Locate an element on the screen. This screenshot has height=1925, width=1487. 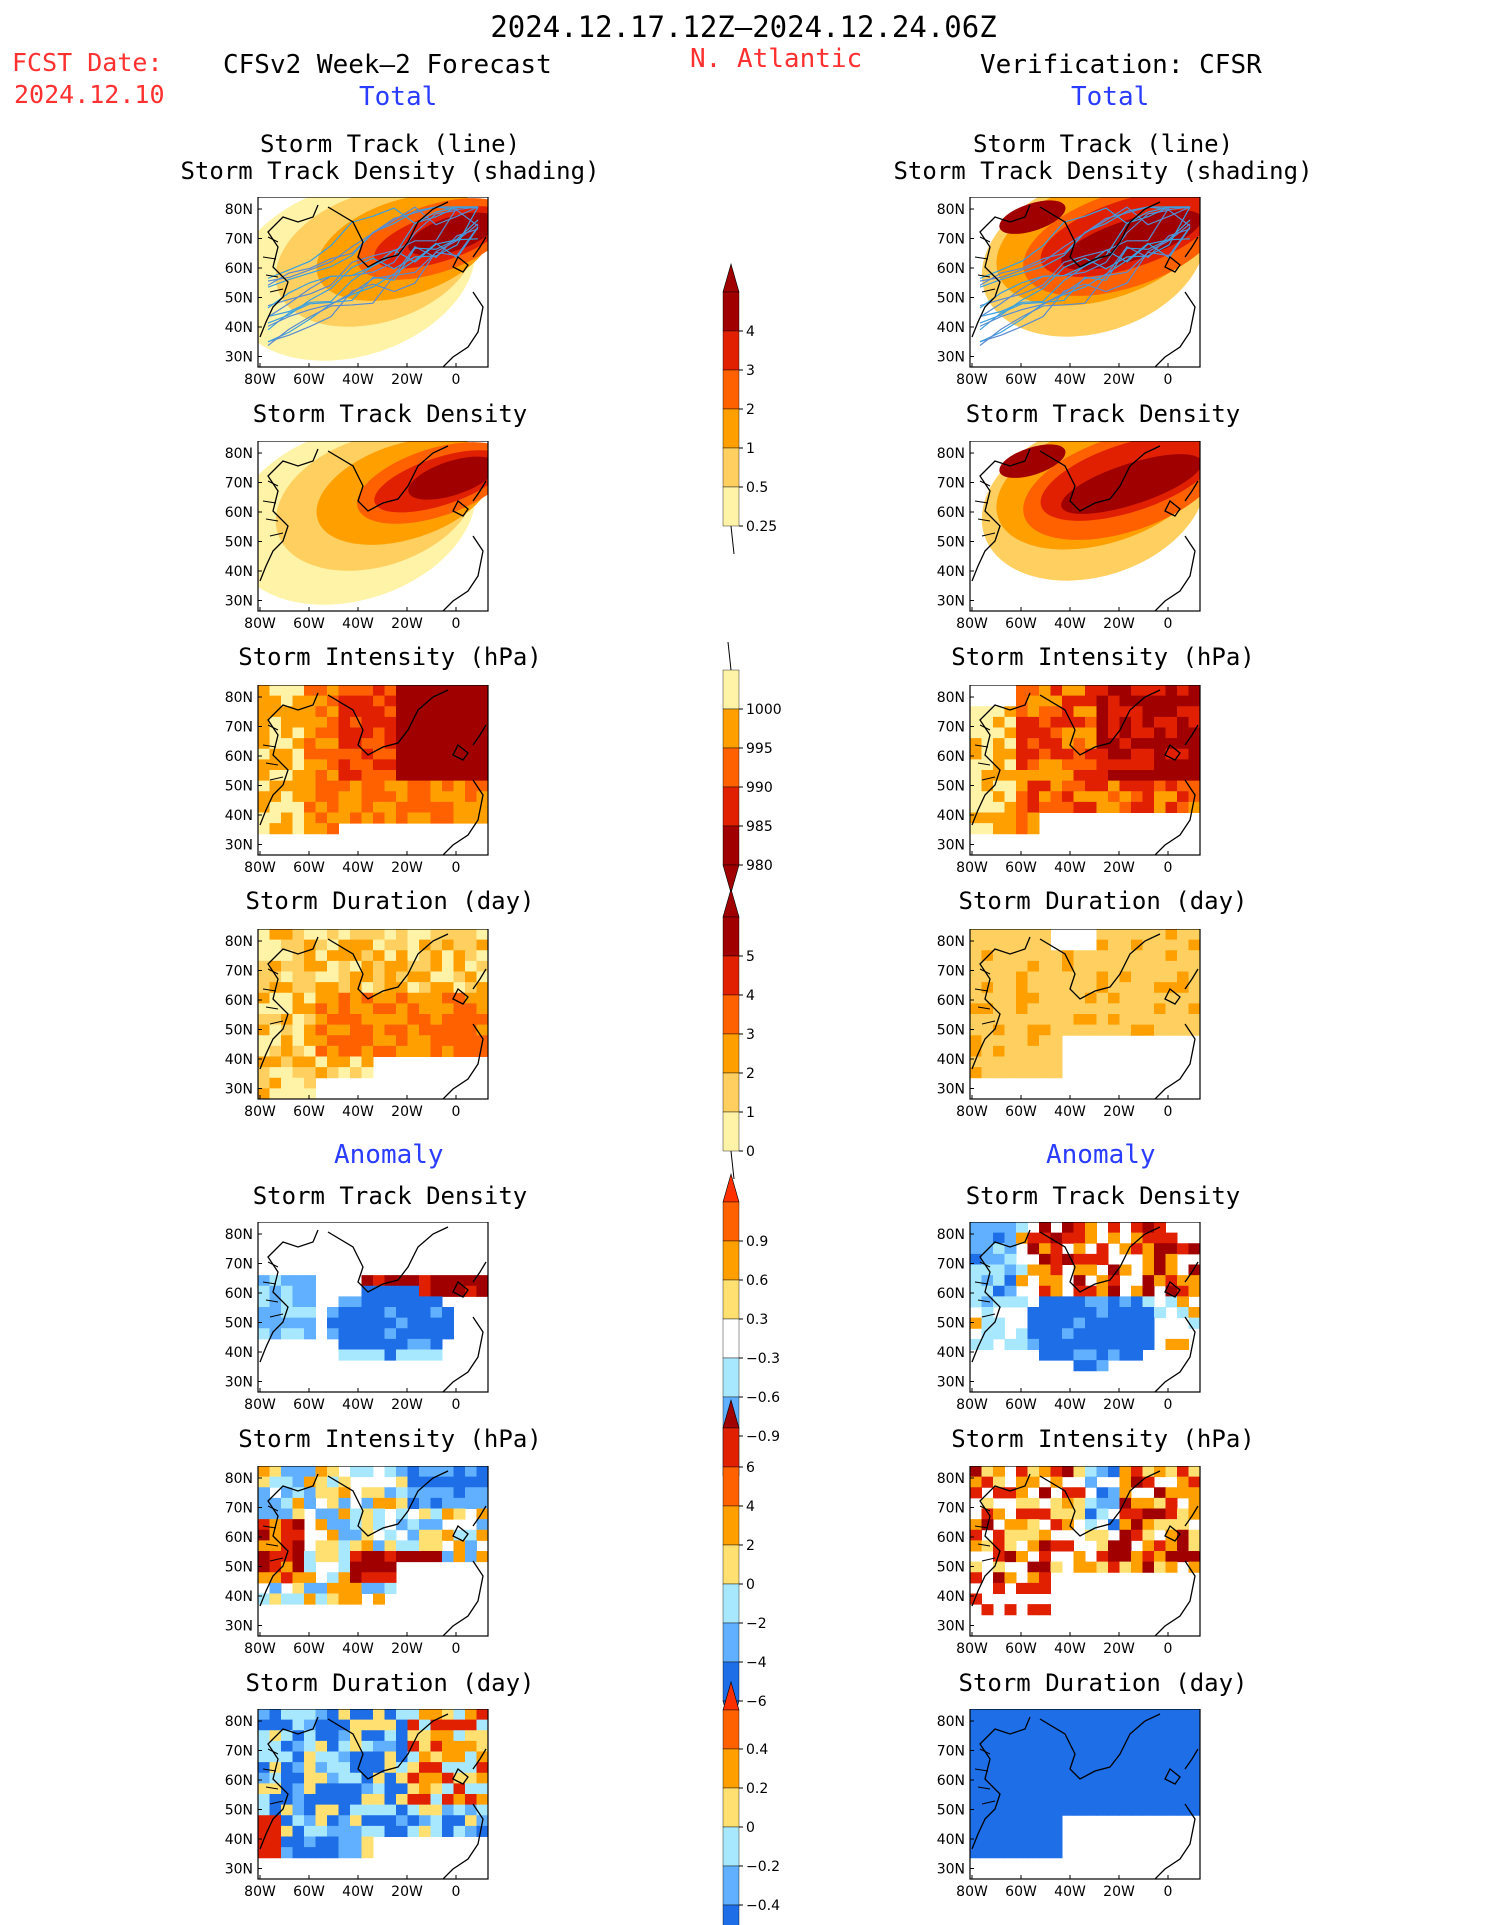
panel-title-anom-duration-right: Storm Duration (day) is located at coordinates (1103, 1683).